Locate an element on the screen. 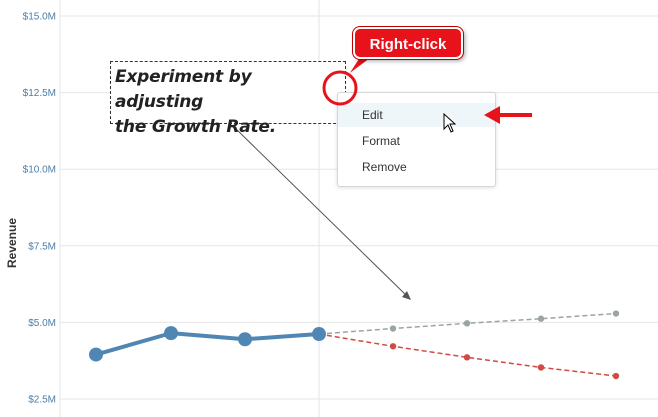 This screenshot has width=658, height=417. y-axis-ticks: $2.5M $5.0M $7.5M $10.0M $12.5M $15.0M is located at coordinates (39, 209).